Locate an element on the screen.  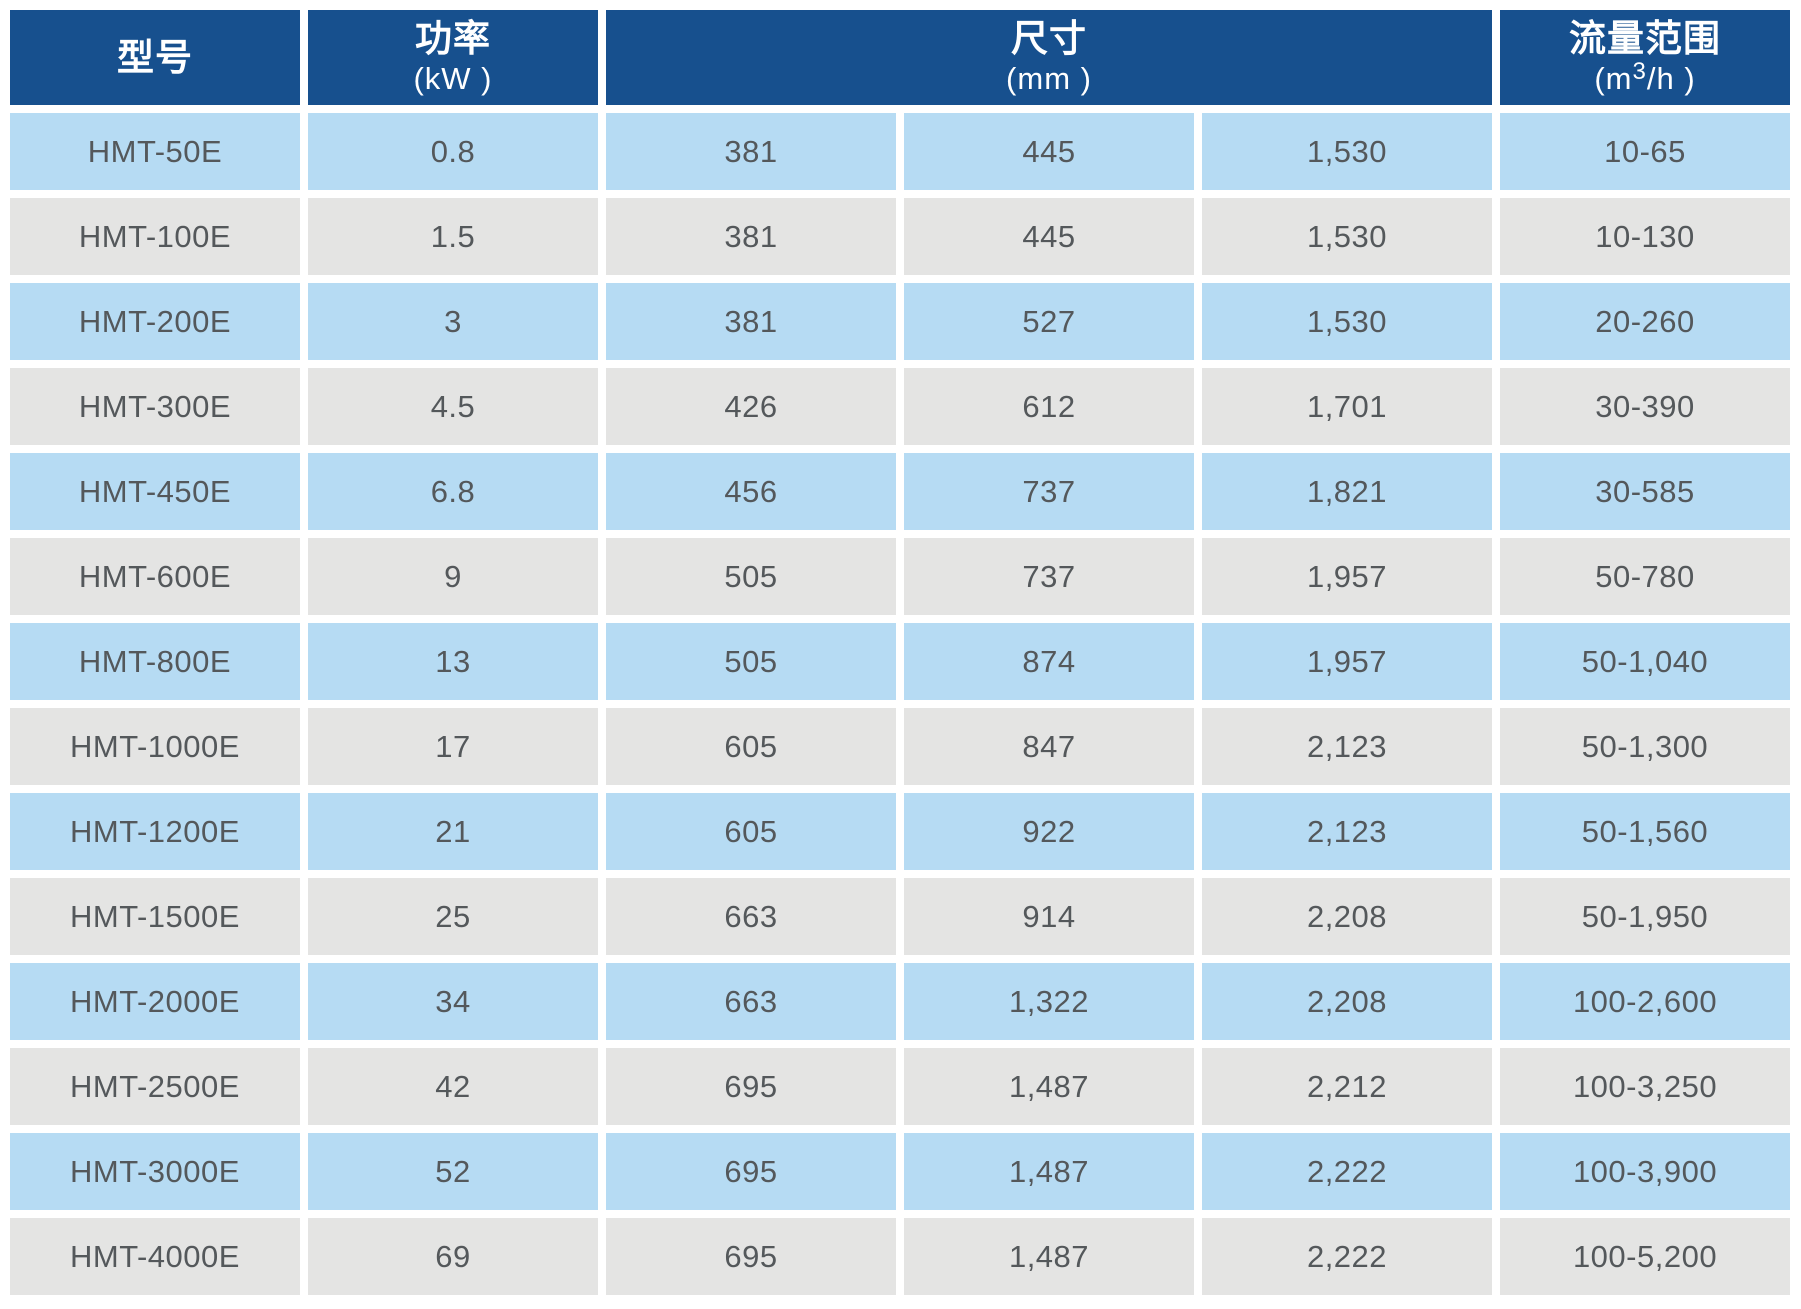
cell-model: HMT-1200E is located at coordinates (155, 831).